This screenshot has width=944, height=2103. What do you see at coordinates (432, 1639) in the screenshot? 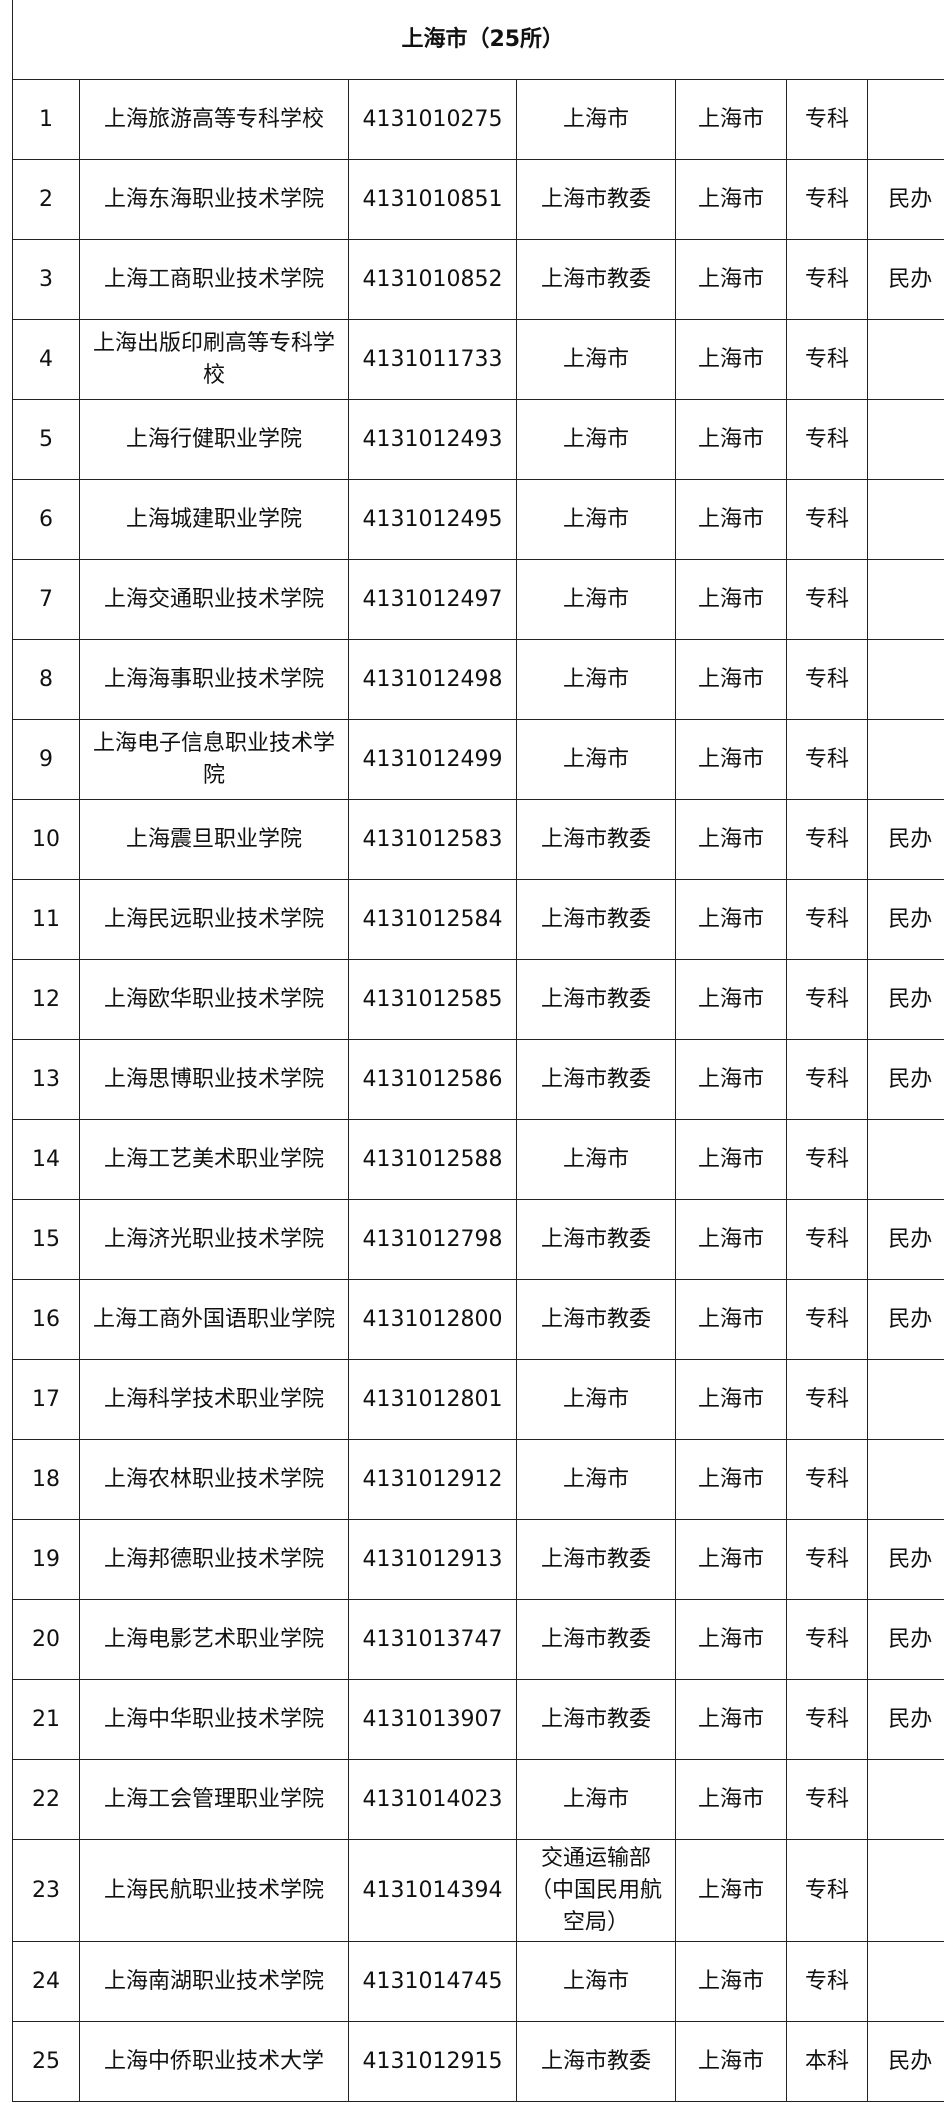
I see `school-code-cell: 4131013747` at bounding box center [432, 1639].